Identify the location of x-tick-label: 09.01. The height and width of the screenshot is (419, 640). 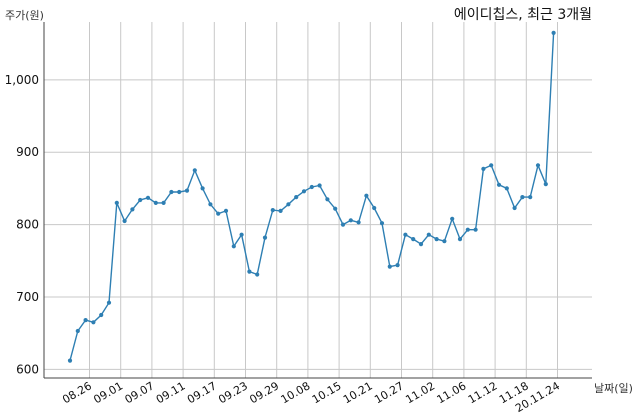
(108, 392).